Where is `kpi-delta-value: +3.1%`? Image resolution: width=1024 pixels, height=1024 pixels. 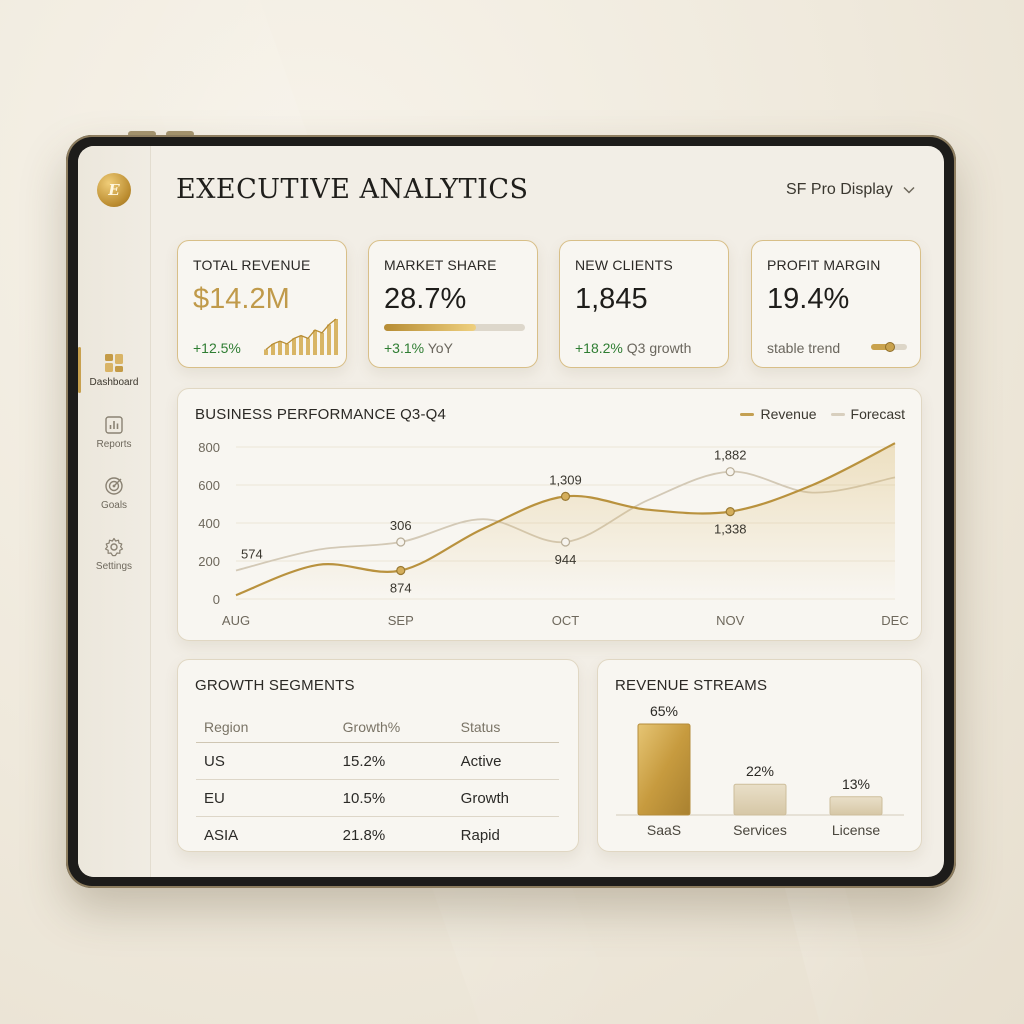 kpi-delta-value: +3.1% is located at coordinates (404, 348).